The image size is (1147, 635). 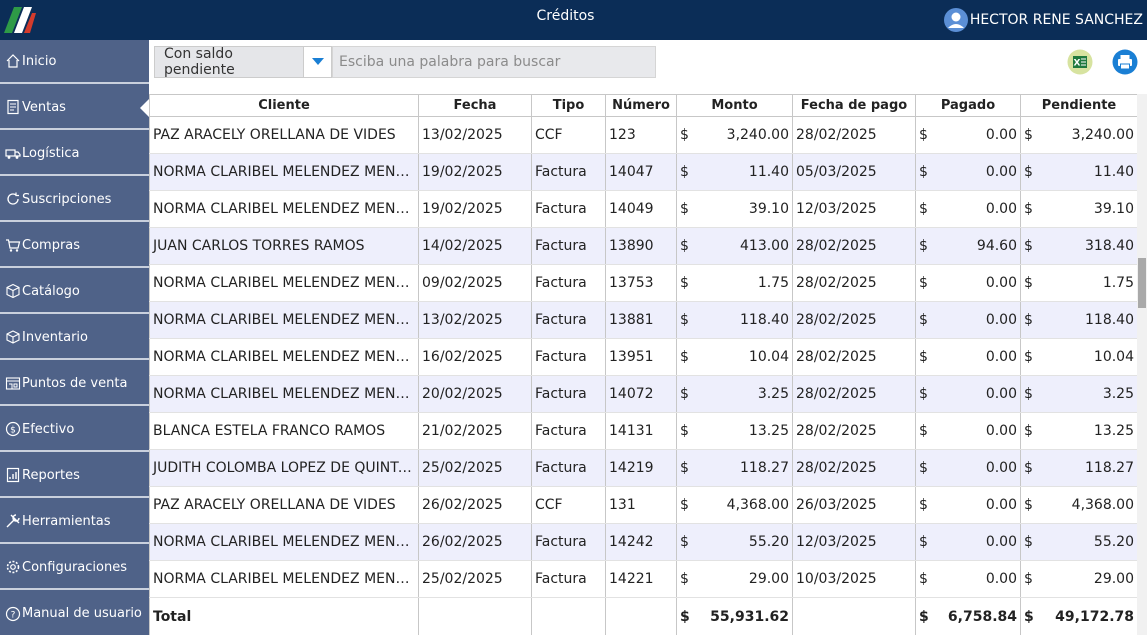 What do you see at coordinates (317, 62) in the screenshot?
I see `filter-dropdown-button` at bounding box center [317, 62].